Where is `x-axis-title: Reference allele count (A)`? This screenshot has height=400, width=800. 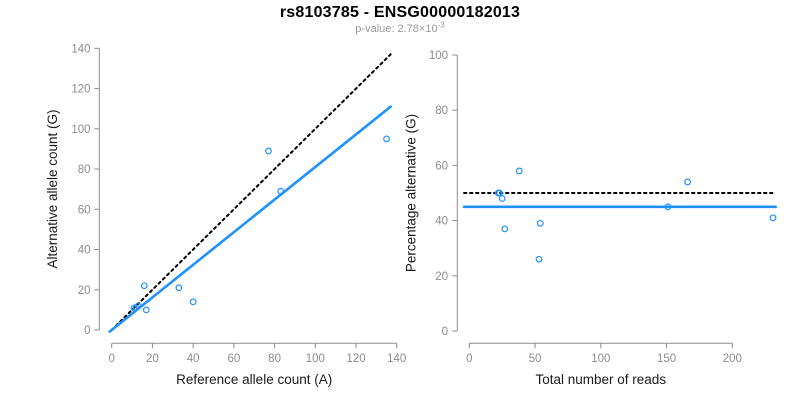
x-axis-title: Reference allele count (A) is located at coordinates (254, 379).